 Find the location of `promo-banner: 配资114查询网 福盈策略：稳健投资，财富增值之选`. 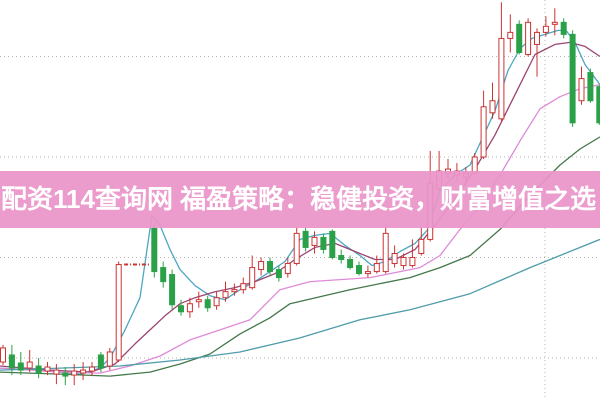

promo-banner: 配资114查询网 福盈策略：稳健投资，财富增值之选 is located at coordinates (300, 199).